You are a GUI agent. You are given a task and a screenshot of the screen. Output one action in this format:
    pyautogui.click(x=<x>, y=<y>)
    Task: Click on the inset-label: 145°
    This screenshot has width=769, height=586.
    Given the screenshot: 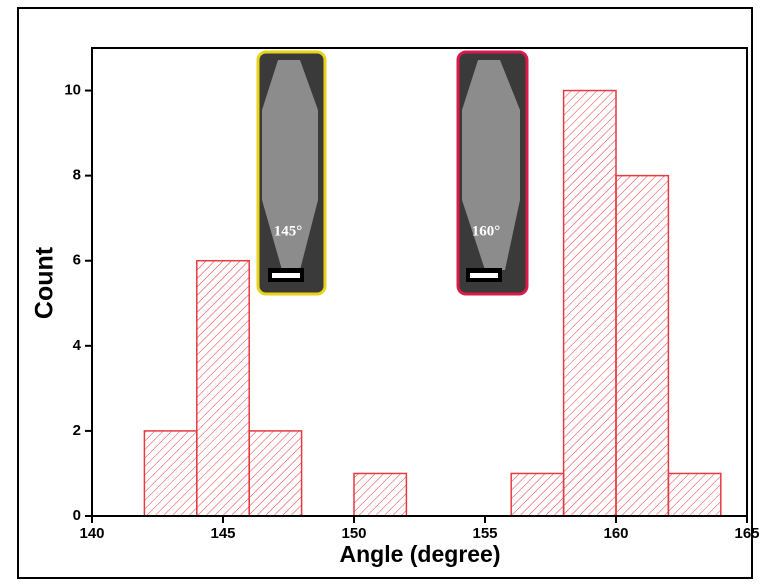 What is the action you would take?
    pyautogui.click(x=288, y=231)
    